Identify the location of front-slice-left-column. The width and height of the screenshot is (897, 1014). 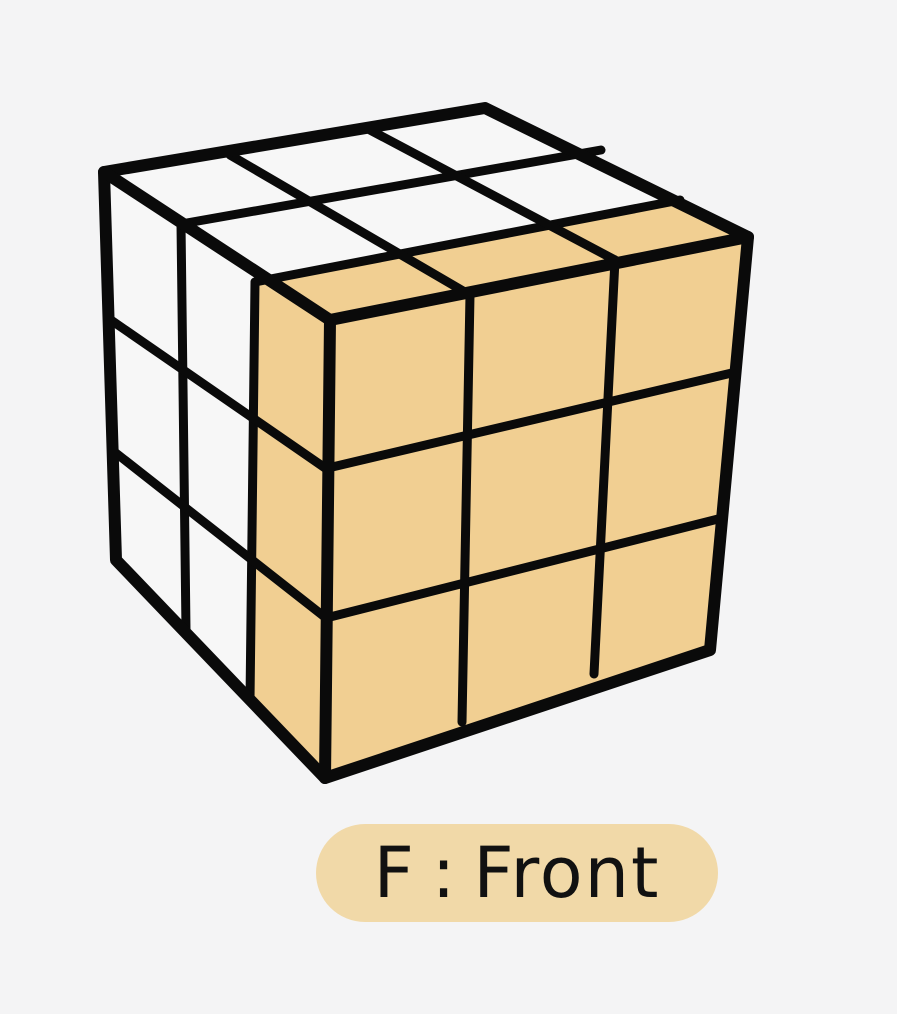
(290, 530).